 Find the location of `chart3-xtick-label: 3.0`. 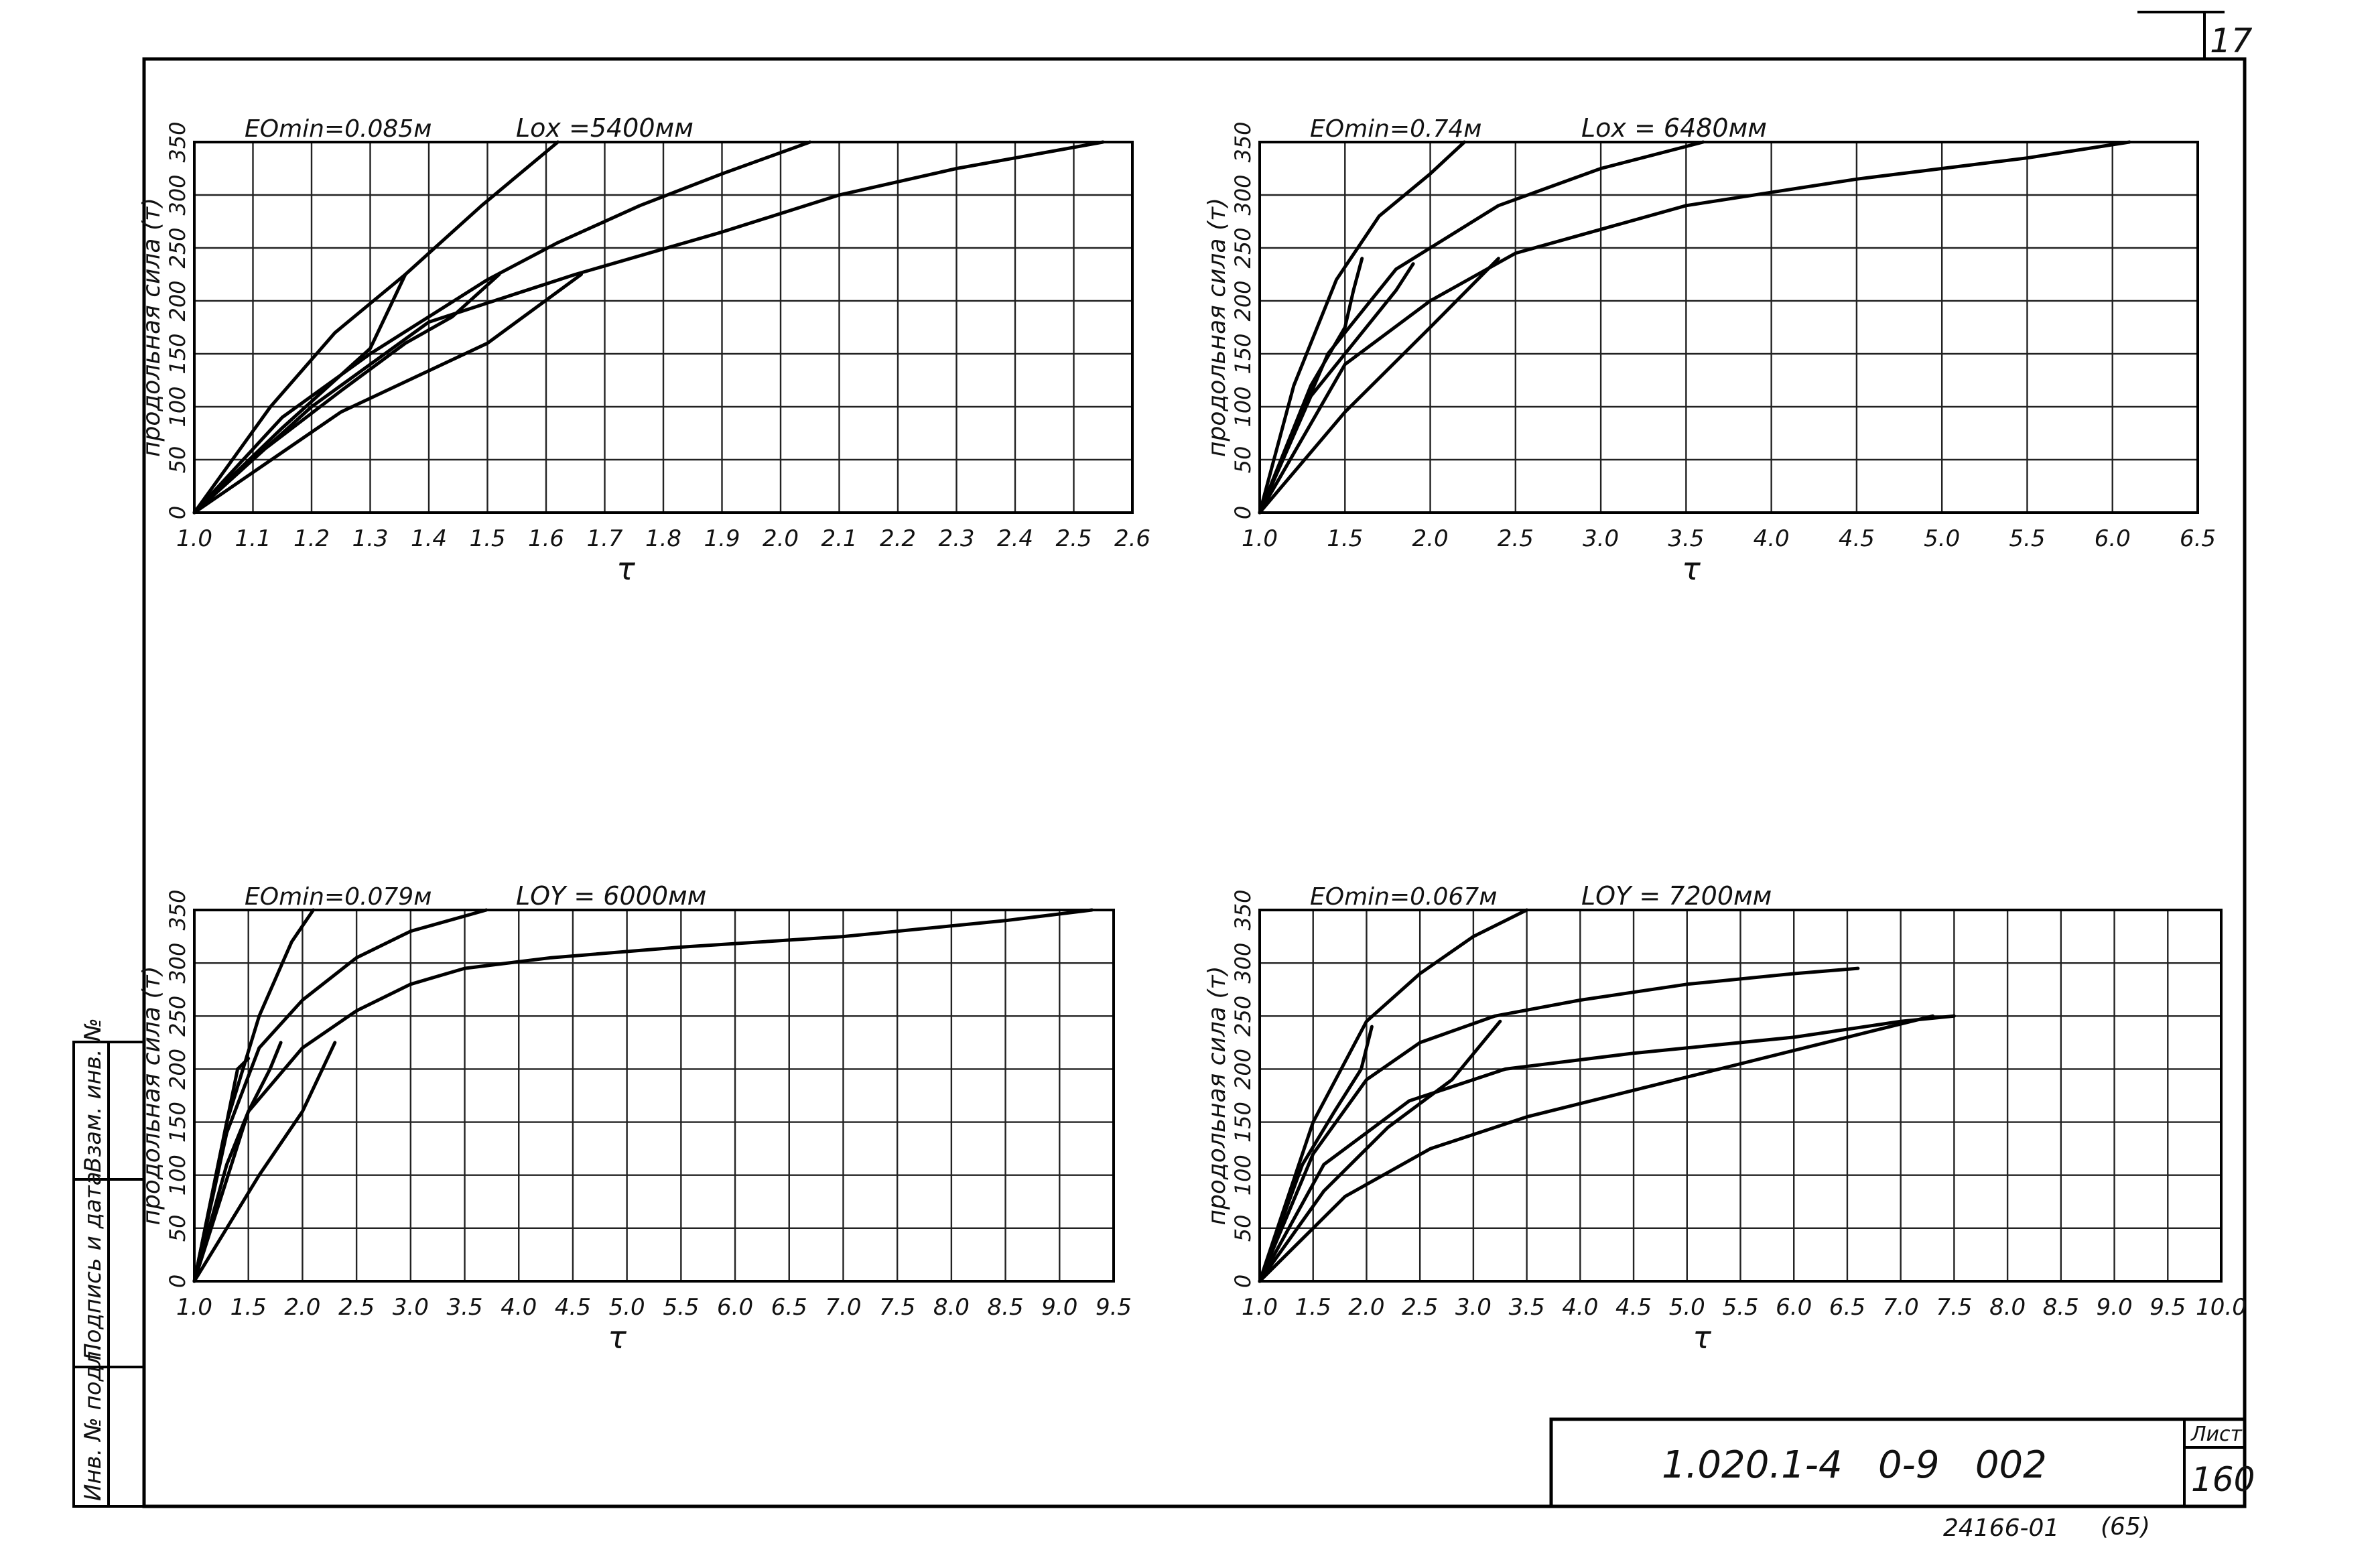

chart3-xtick-label: 3.0 is located at coordinates (411, 1307).